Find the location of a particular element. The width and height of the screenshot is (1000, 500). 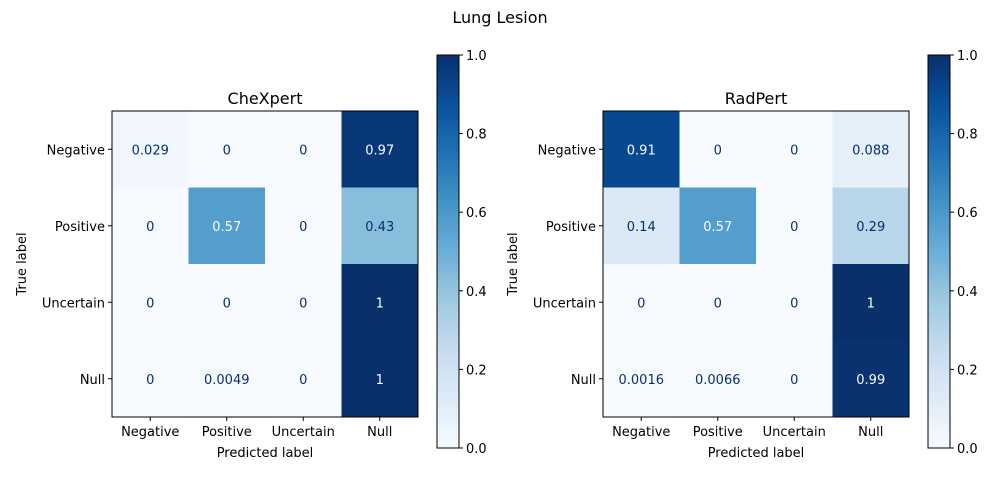

plot-title: RadPert is located at coordinates (756, 98).